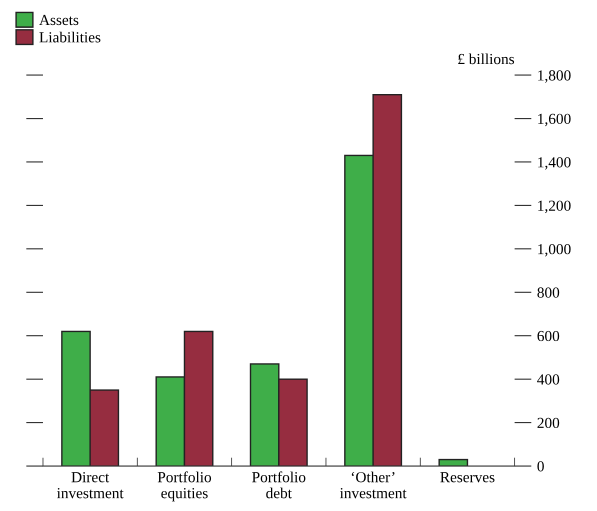 The image size is (597, 511). Describe the element at coordinates (554, 207) in the screenshot. I see `y-tick-label: 1,200` at that location.